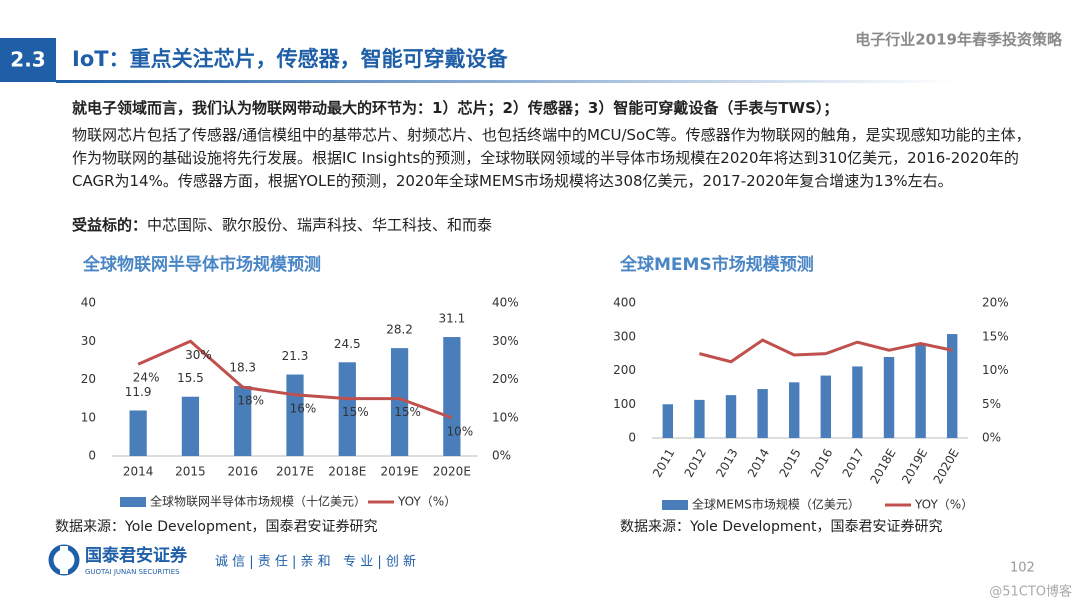  What do you see at coordinates (88, 379) in the screenshot?
I see `y-tick-label: 20` at bounding box center [88, 379].